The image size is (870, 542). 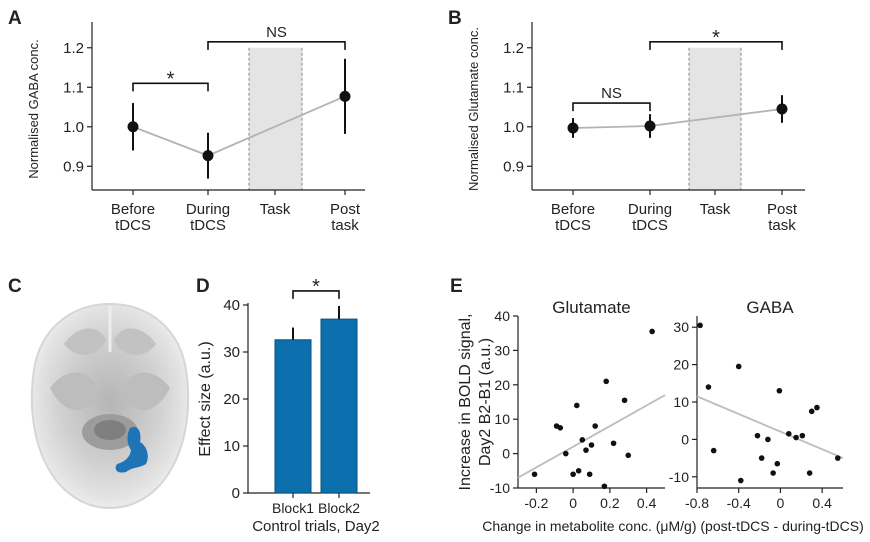 I want to click on brain-frontal-left, so click(x=85, y=342).